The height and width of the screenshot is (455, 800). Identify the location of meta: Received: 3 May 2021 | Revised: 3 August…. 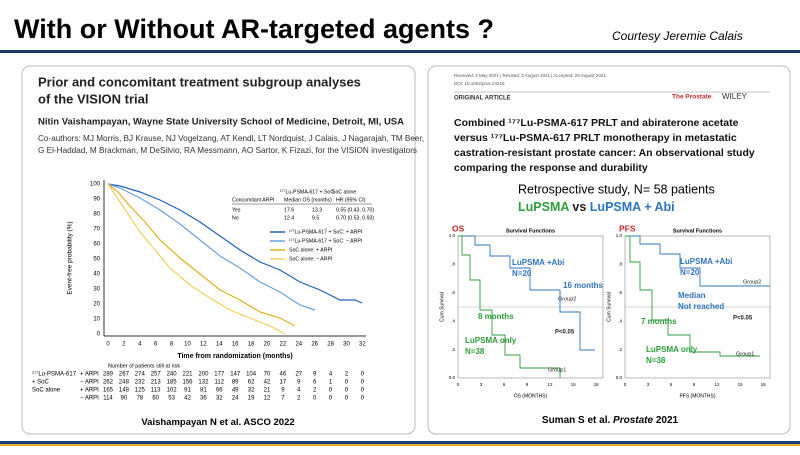
(530, 75).